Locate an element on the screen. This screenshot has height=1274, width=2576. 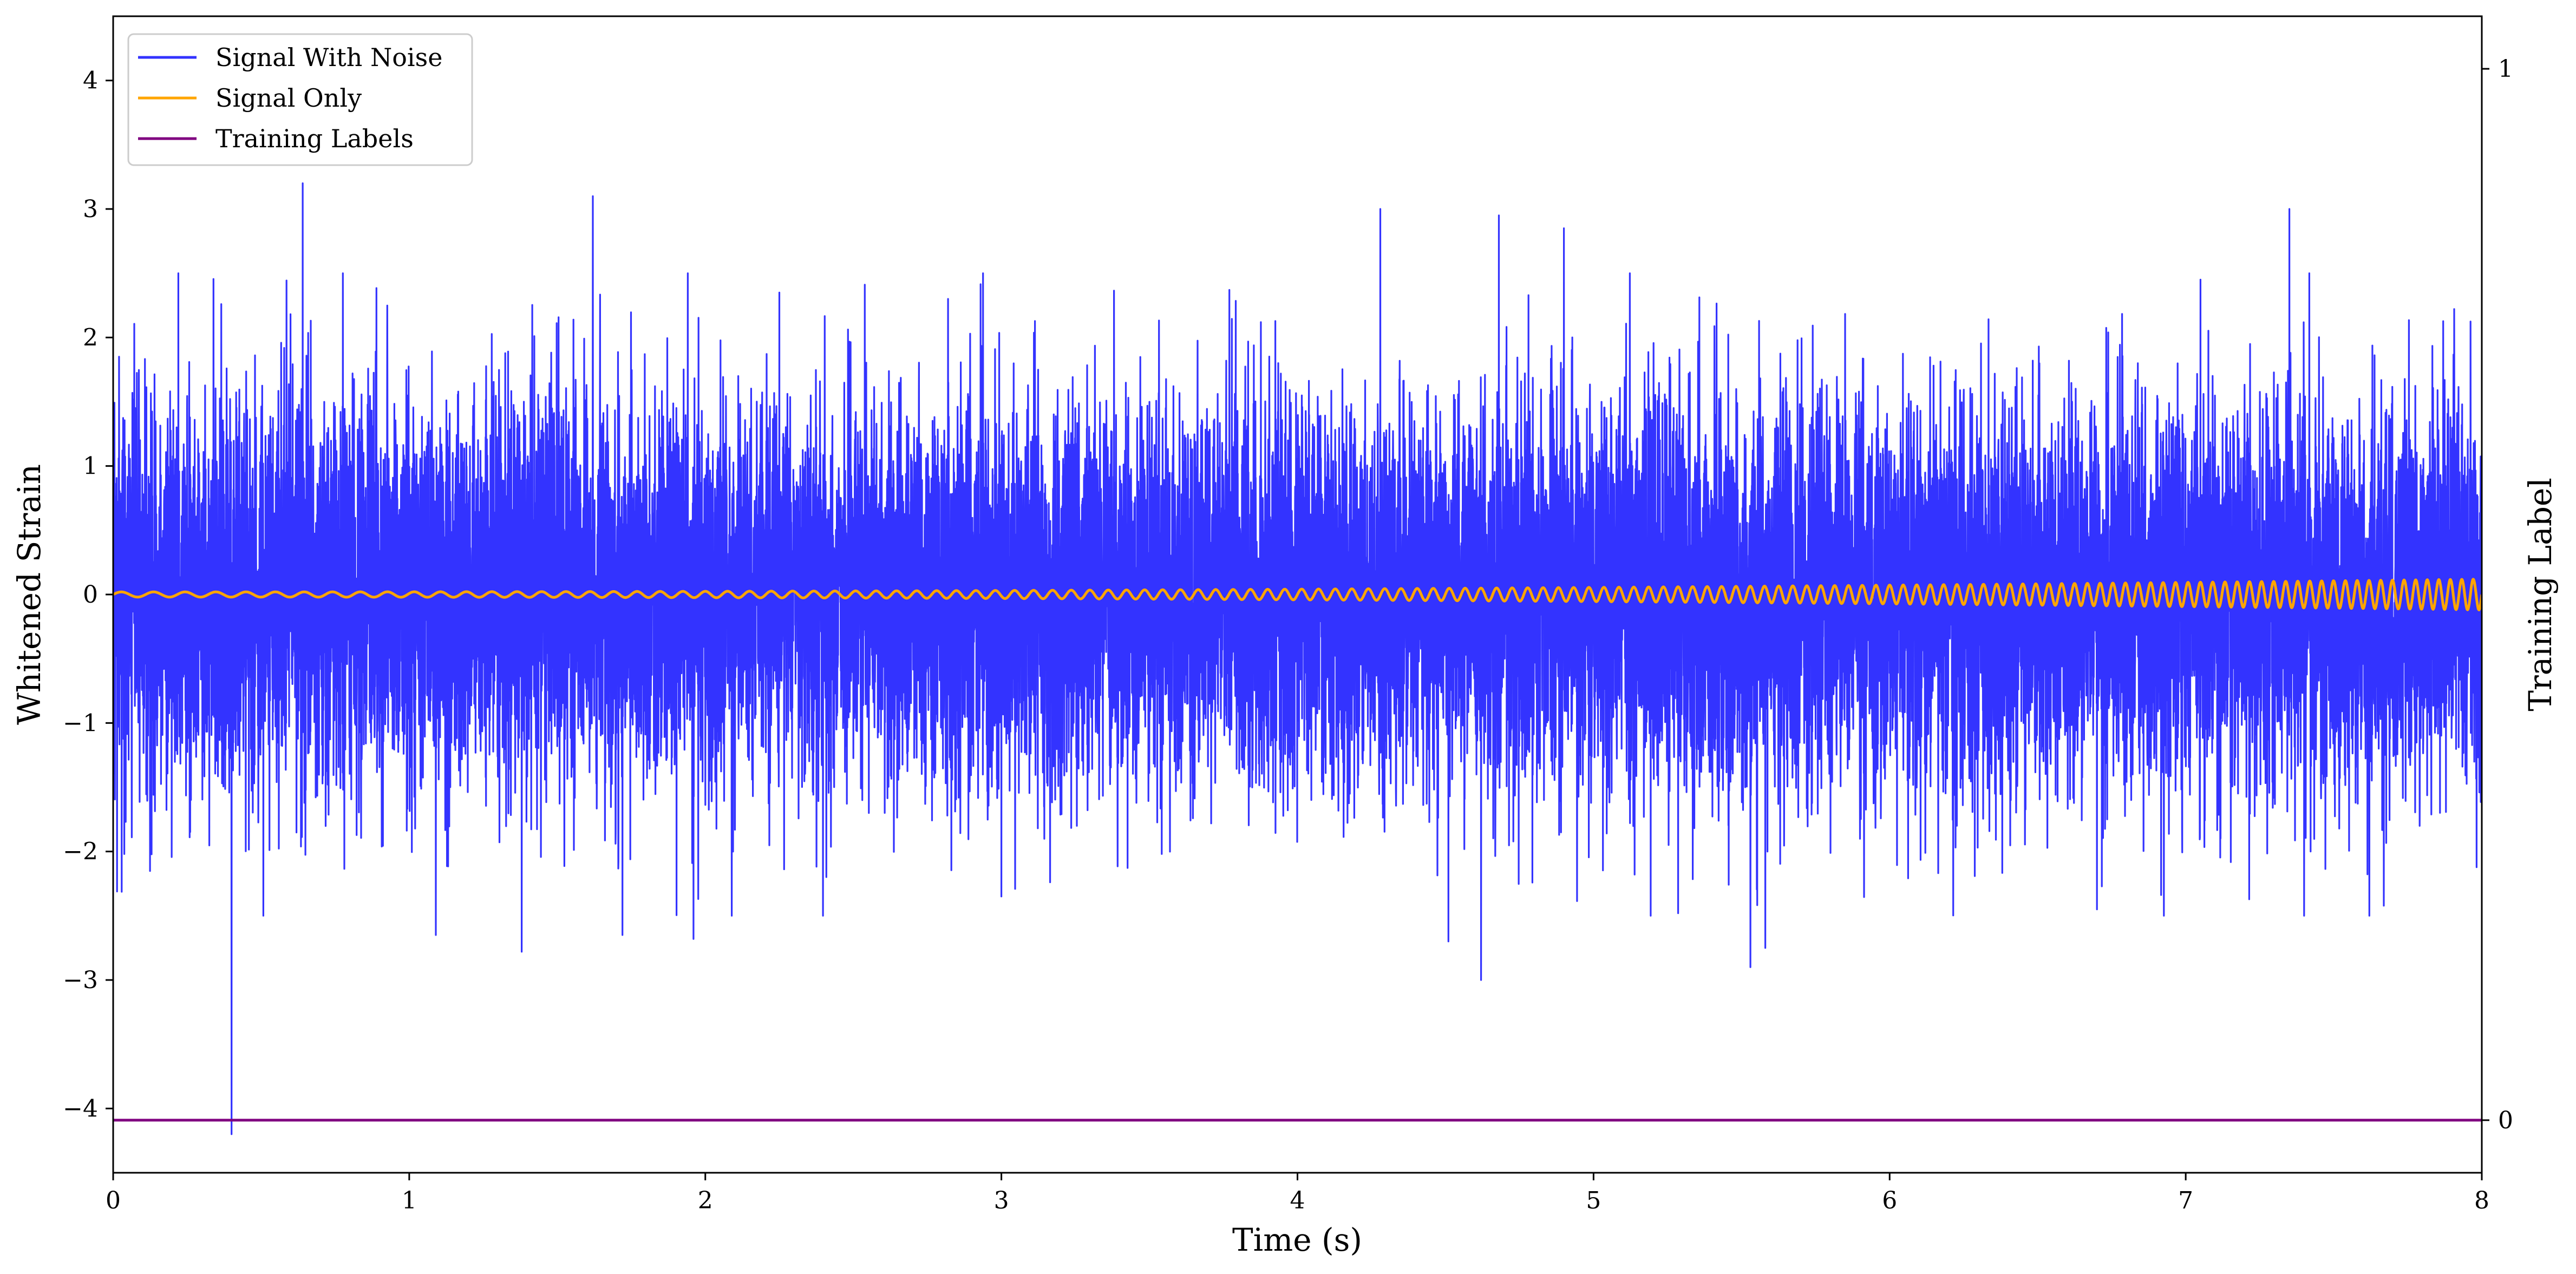
y-tick-label: 0 is located at coordinates (90, 595).